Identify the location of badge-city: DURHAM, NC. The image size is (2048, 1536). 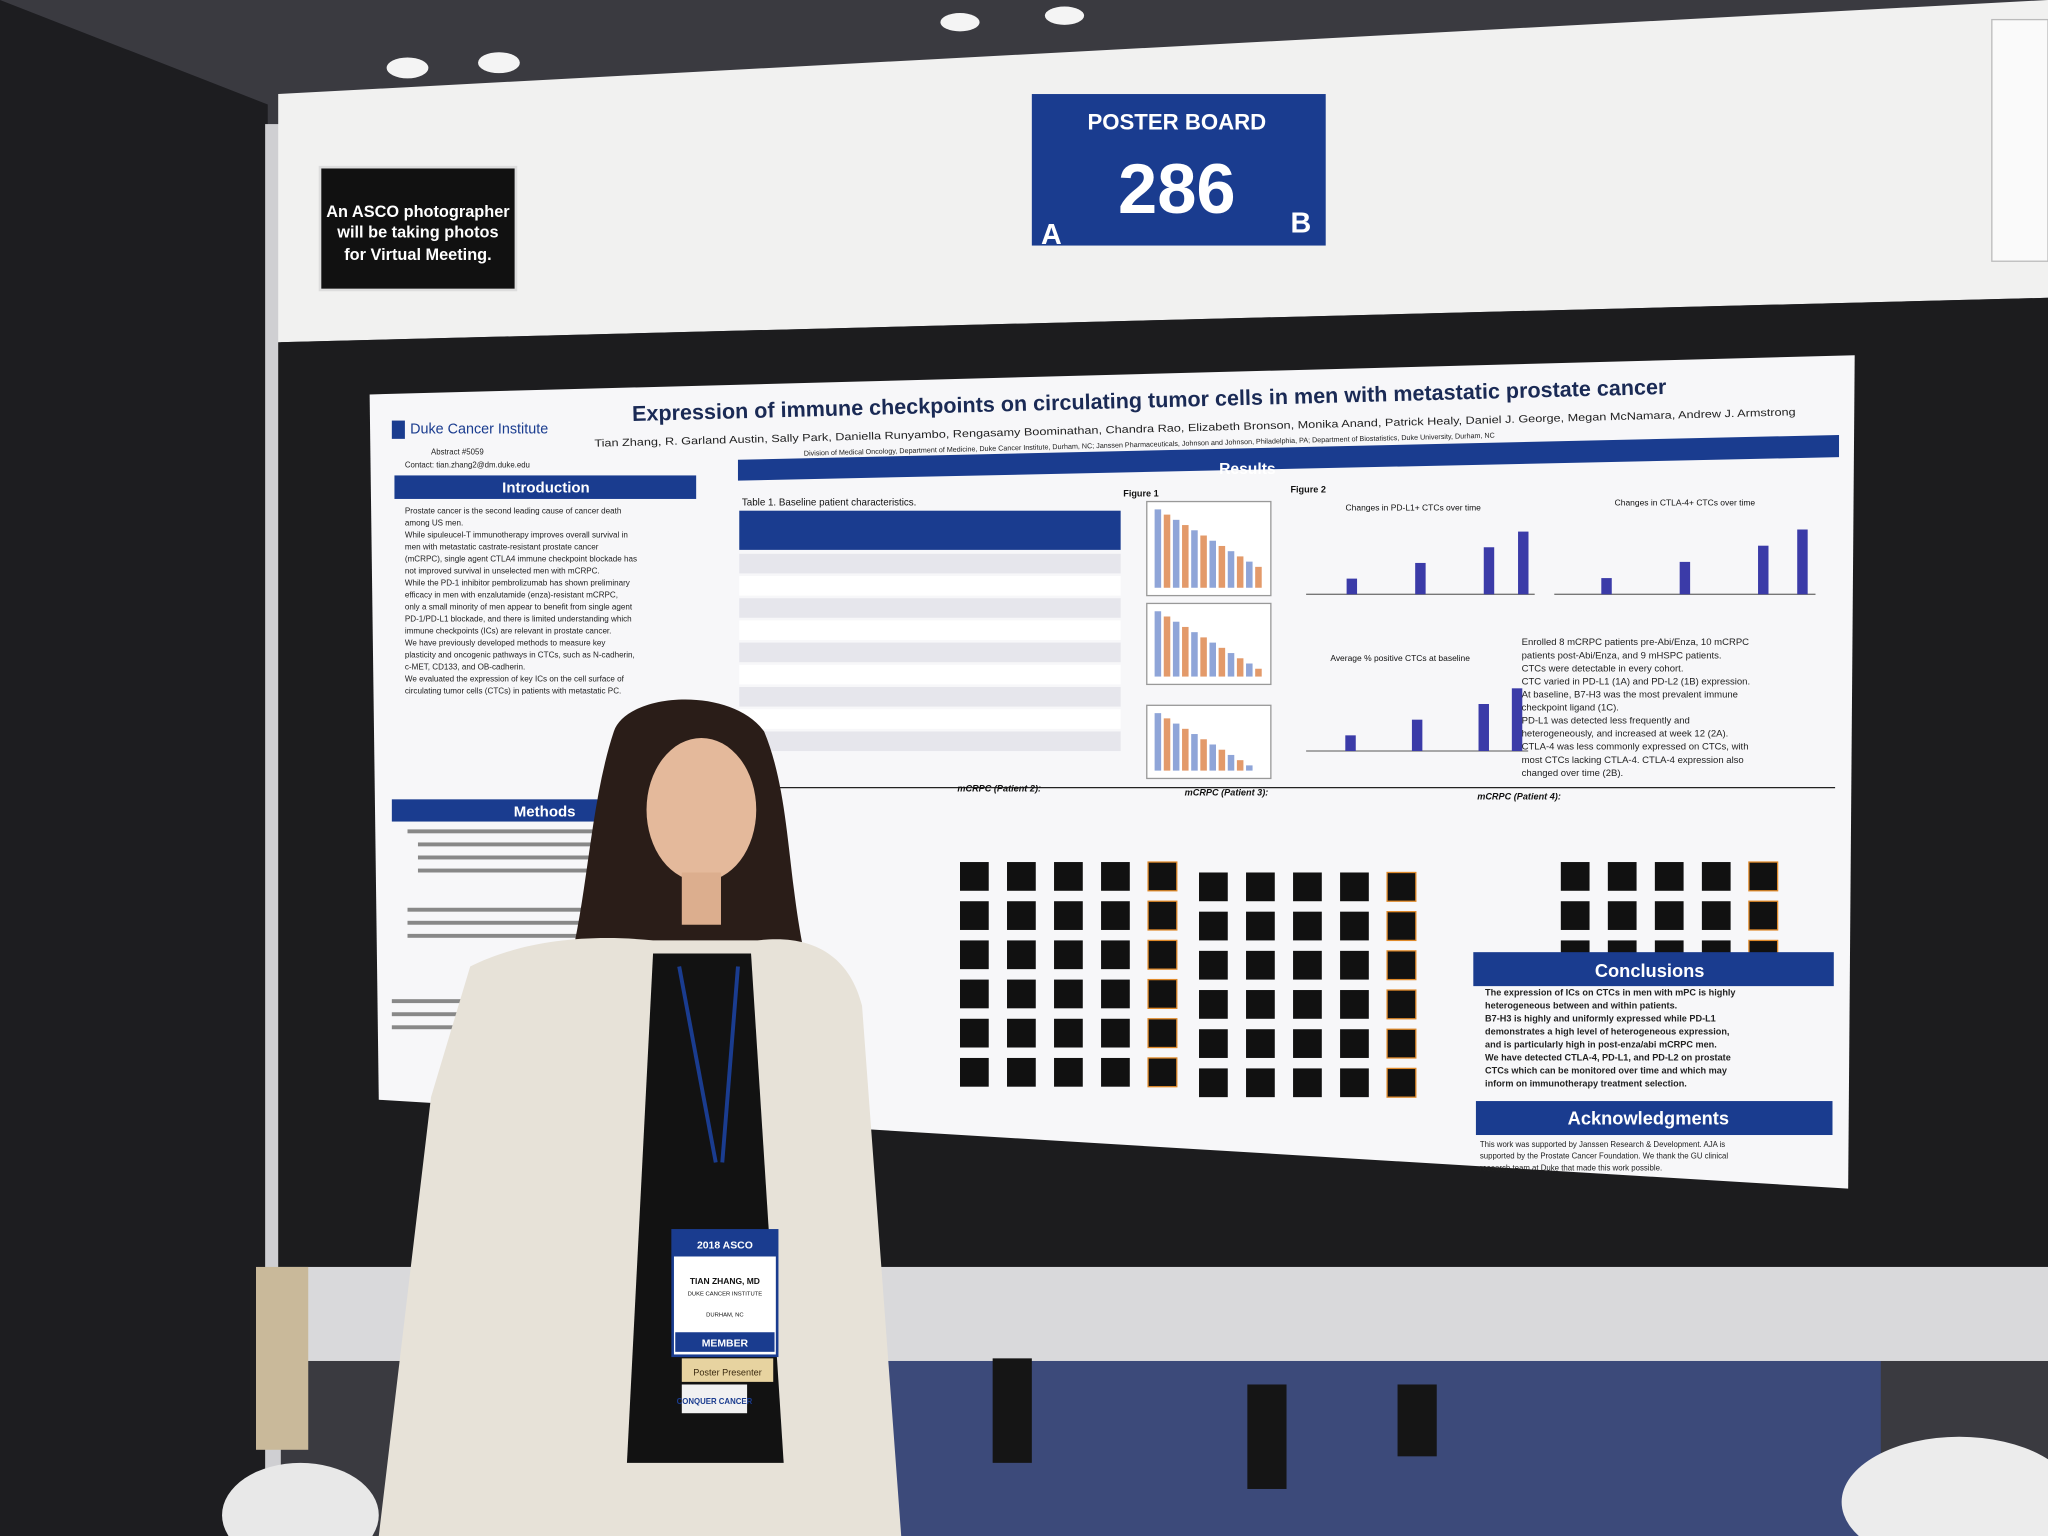
(725, 1316).